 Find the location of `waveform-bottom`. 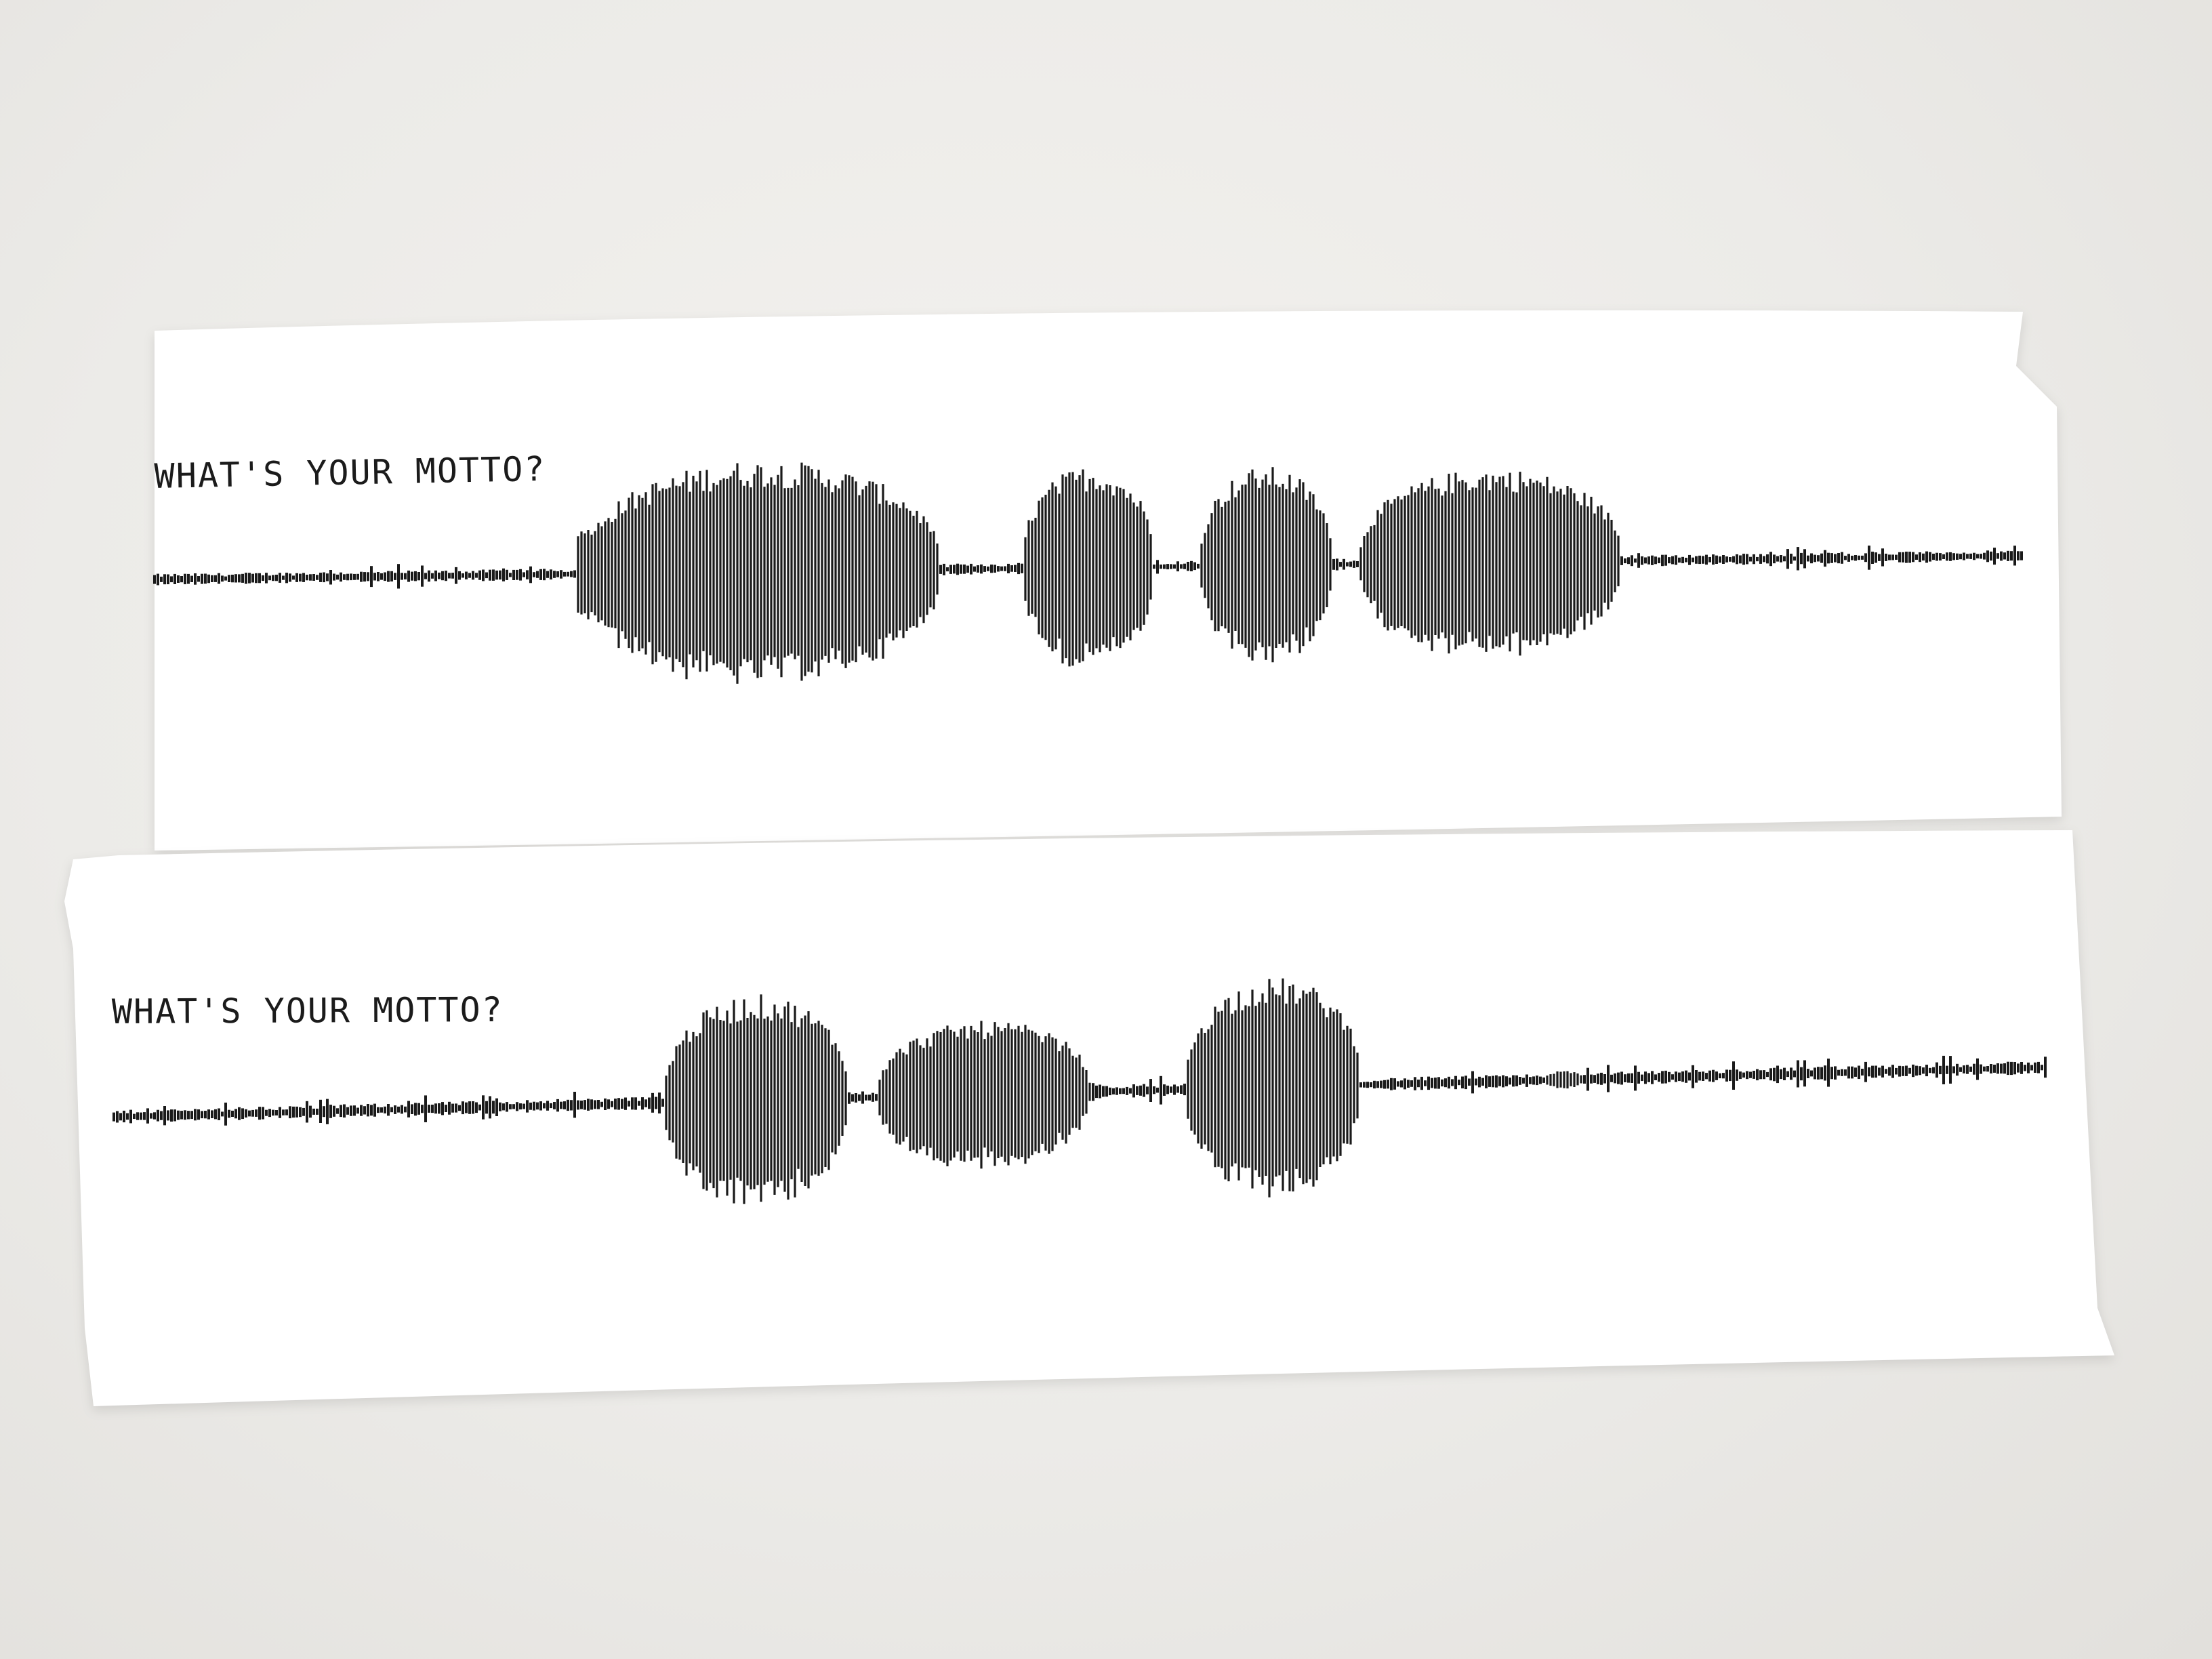

waveform-bottom is located at coordinates (1079, 1091).